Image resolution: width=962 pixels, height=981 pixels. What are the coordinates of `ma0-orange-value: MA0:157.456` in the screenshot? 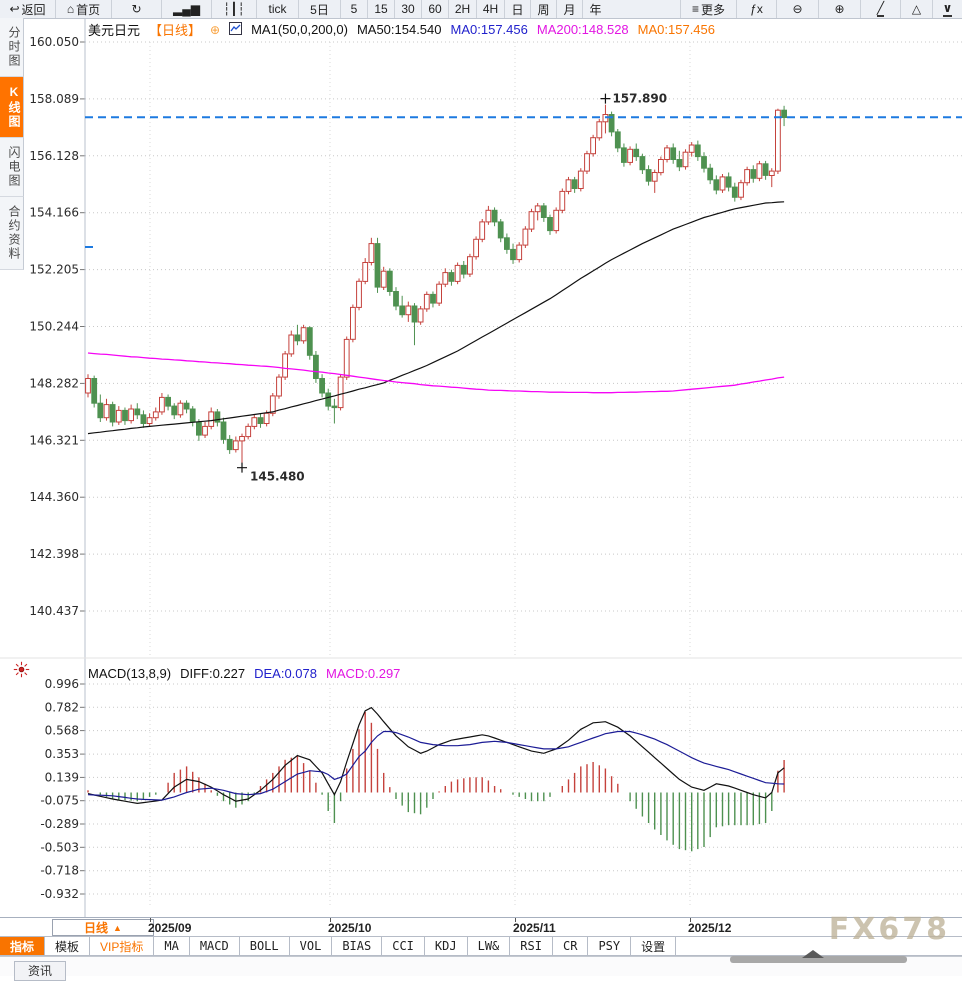 It's located at (676, 29).